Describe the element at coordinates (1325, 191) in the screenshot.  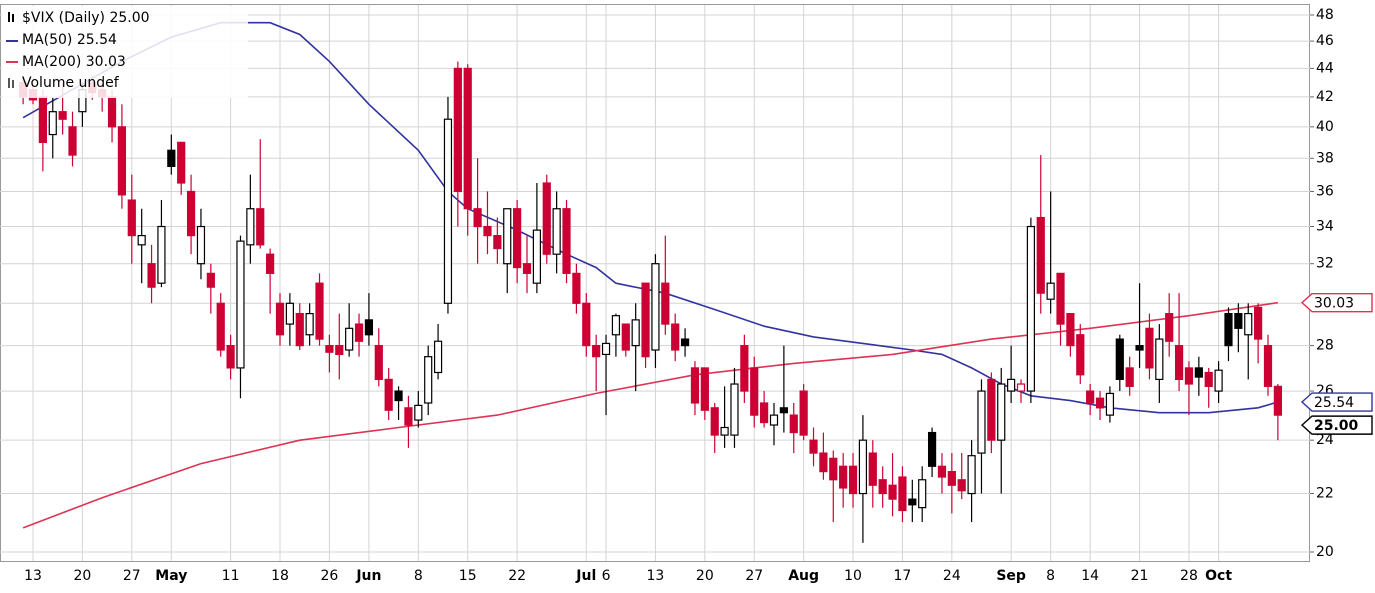
I see `y-tick-label: 36` at that location.